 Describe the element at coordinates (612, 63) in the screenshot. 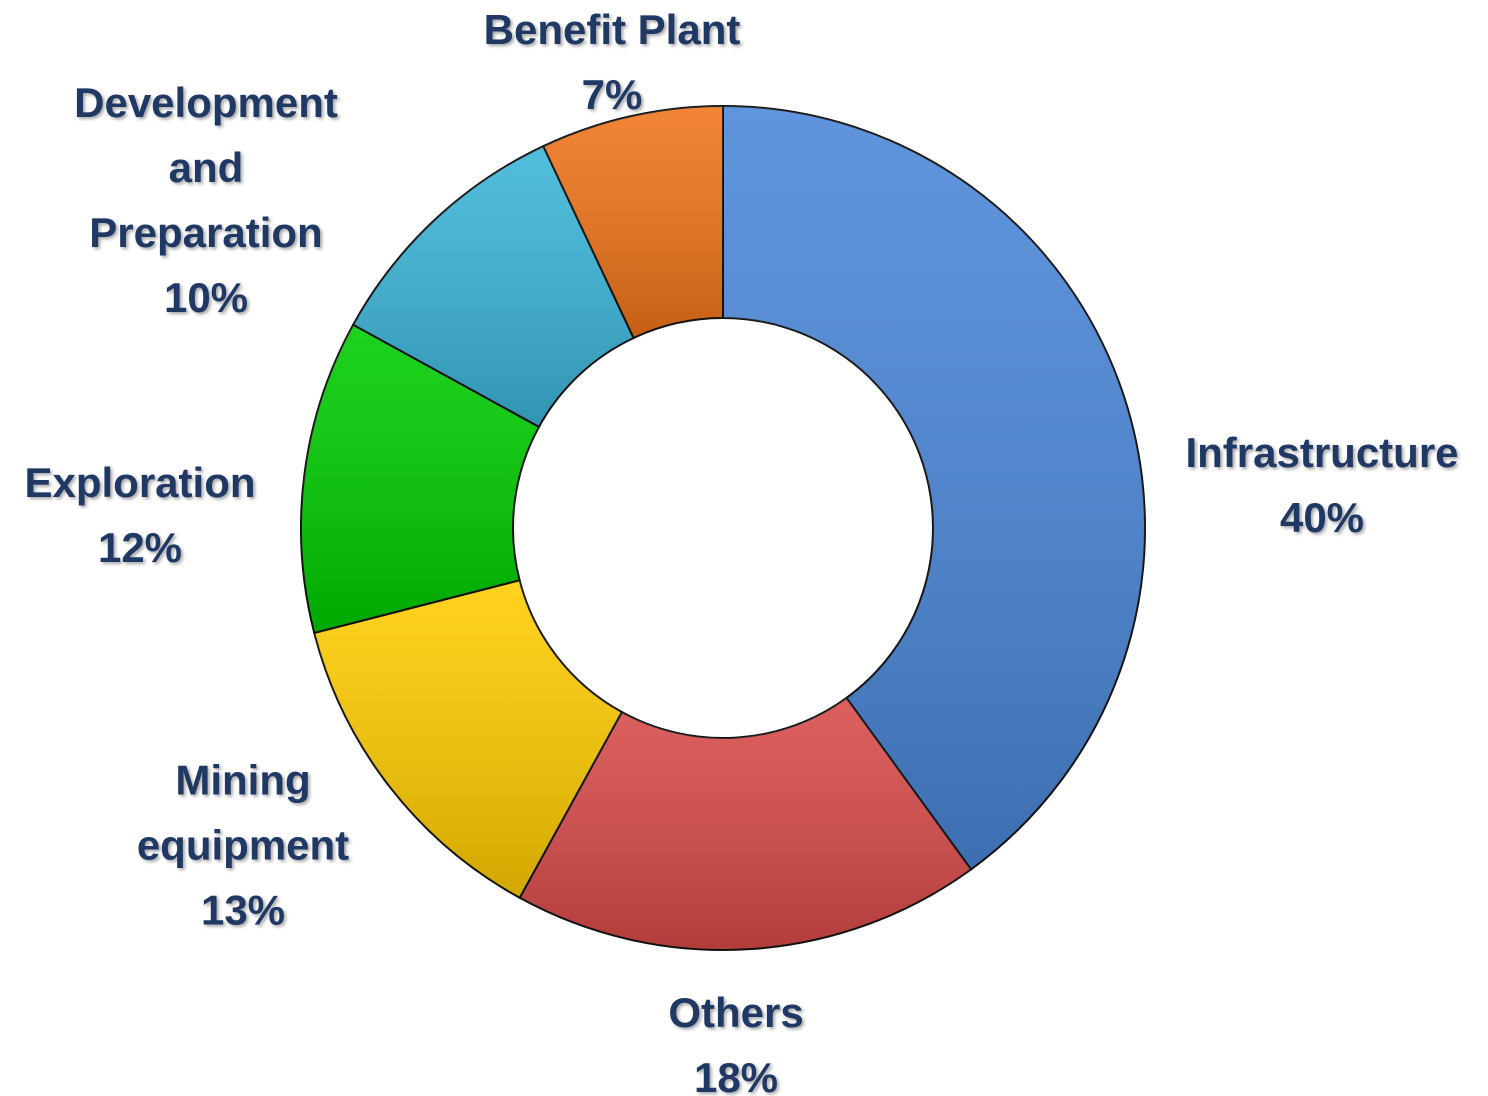

I see `slice-label: Benefit Plant 7%` at that location.